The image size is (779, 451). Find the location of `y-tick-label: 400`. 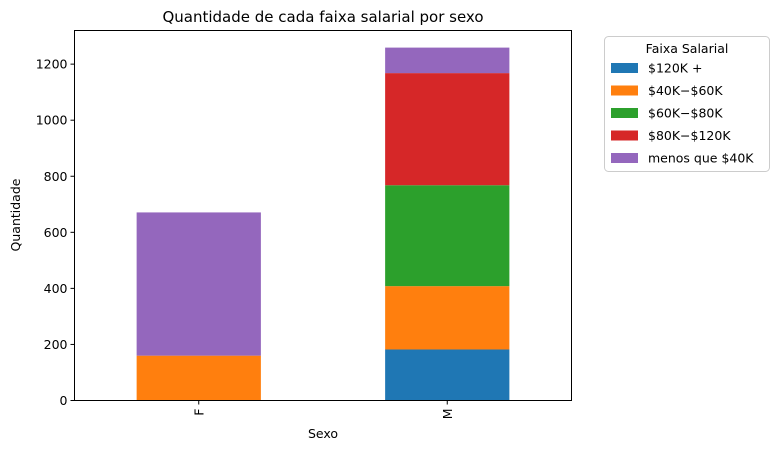

y-tick-label: 400 is located at coordinates (56, 288).